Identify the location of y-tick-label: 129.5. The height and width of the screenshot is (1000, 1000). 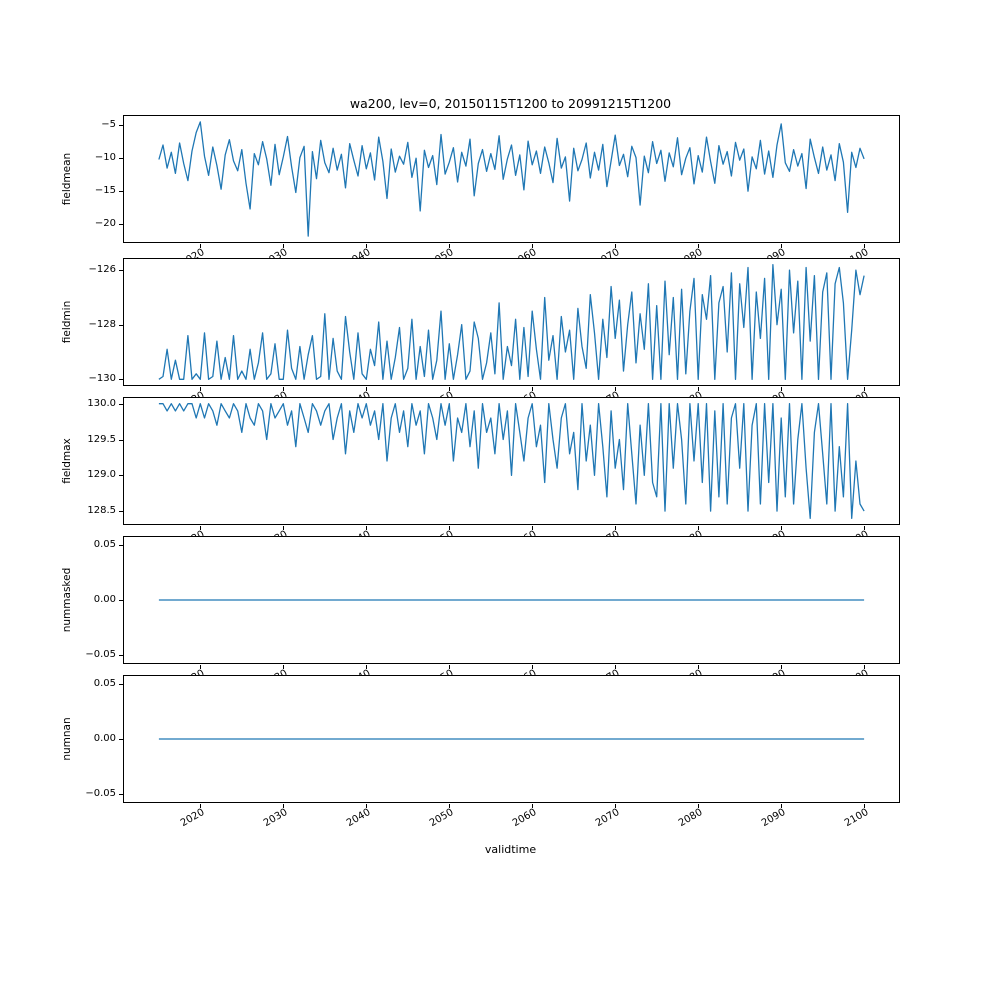
(101, 439).